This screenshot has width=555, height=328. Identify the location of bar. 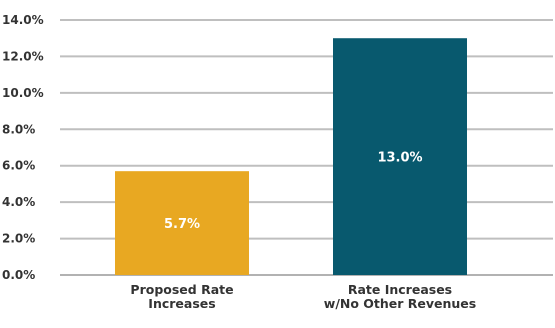
(182, 223).